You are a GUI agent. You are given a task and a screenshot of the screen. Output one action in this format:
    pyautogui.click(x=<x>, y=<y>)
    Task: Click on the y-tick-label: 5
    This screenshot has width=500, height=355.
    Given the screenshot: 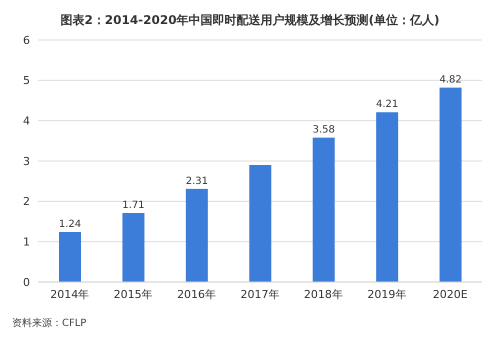 What is the action you would take?
    pyautogui.click(x=26, y=81)
    